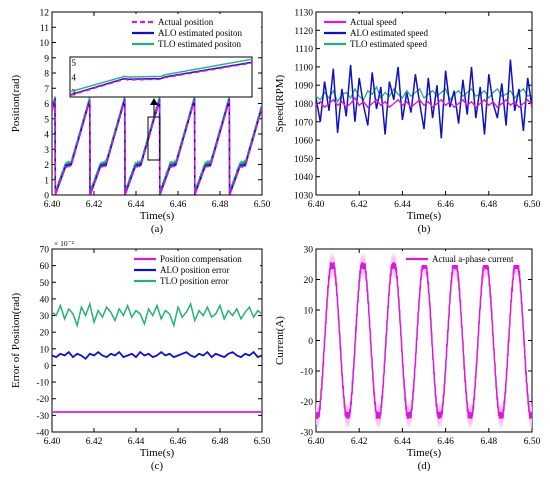  Describe the element at coordinates (16, 341) in the screenshot. I see `y-axis-label: Error of Position(rad)` at that location.